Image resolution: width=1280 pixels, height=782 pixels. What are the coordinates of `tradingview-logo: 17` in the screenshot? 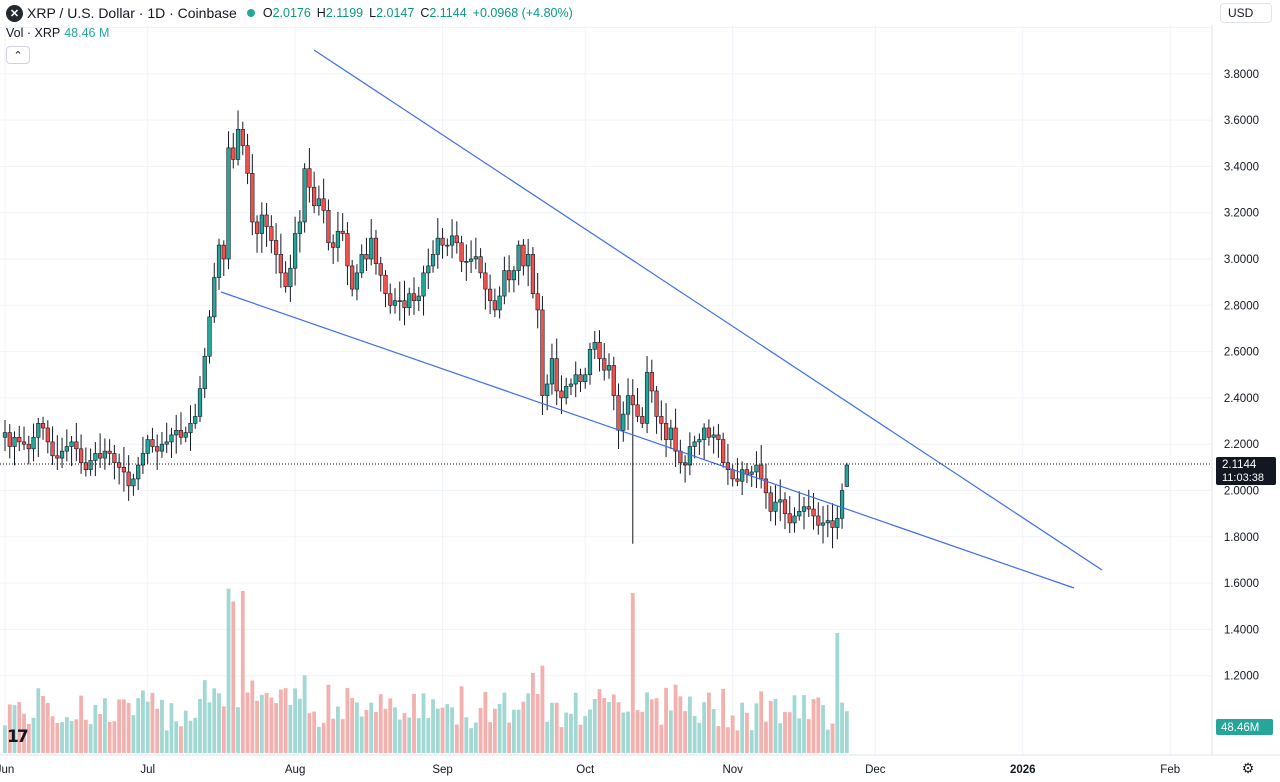 It's located at (18, 737).